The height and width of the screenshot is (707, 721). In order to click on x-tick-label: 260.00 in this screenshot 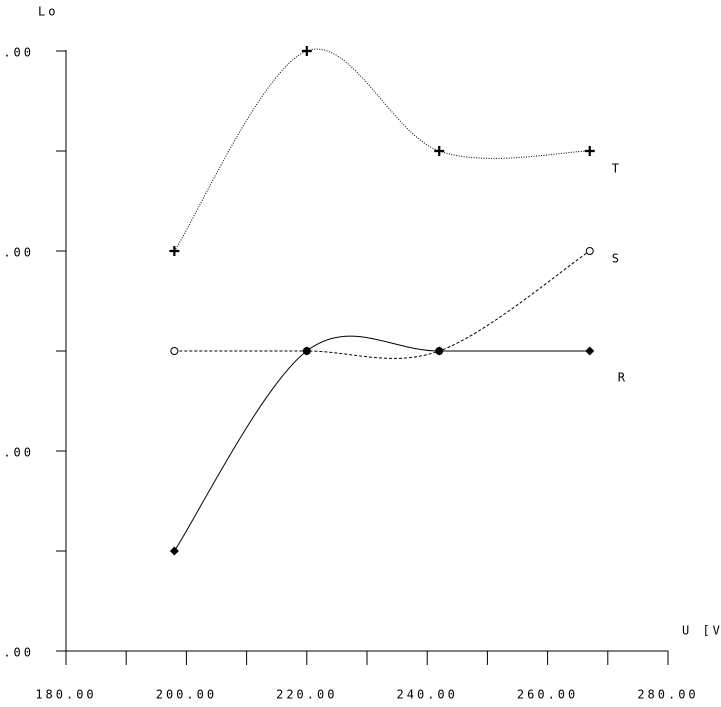, I will do `click(547, 695)`.